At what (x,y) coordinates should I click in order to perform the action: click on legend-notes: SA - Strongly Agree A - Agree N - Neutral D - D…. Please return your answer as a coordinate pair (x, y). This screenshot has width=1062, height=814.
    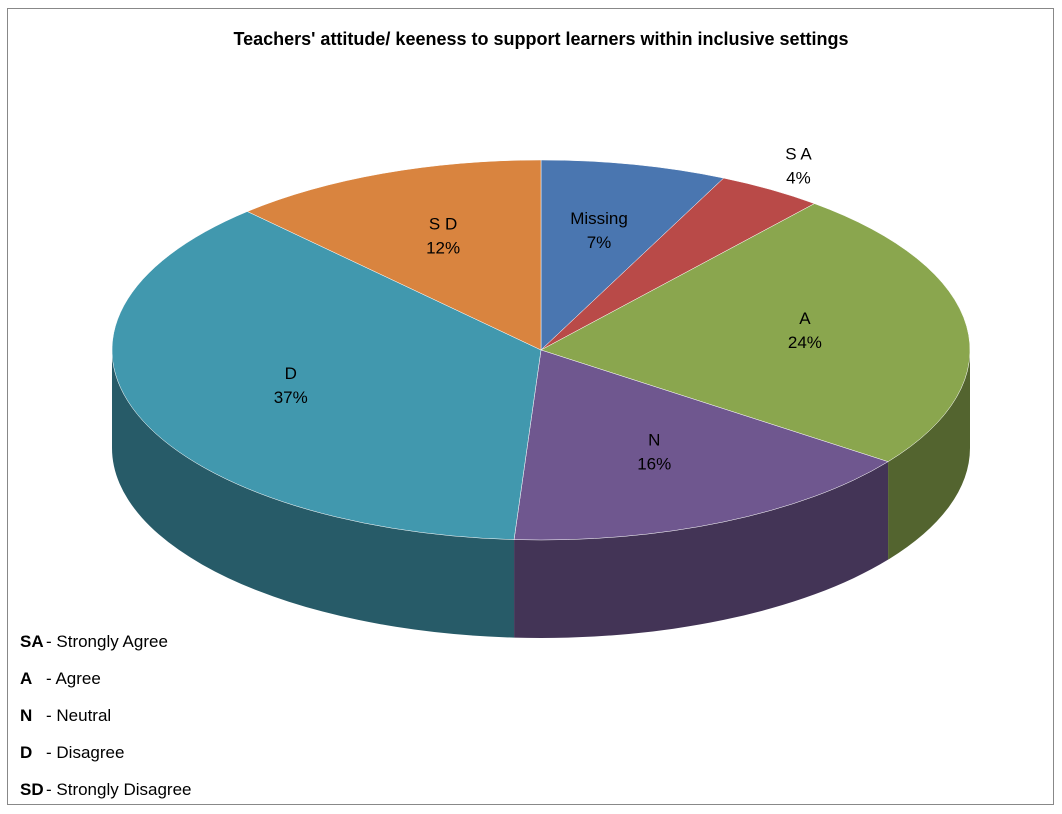
    Looking at the image, I should click on (106, 715).